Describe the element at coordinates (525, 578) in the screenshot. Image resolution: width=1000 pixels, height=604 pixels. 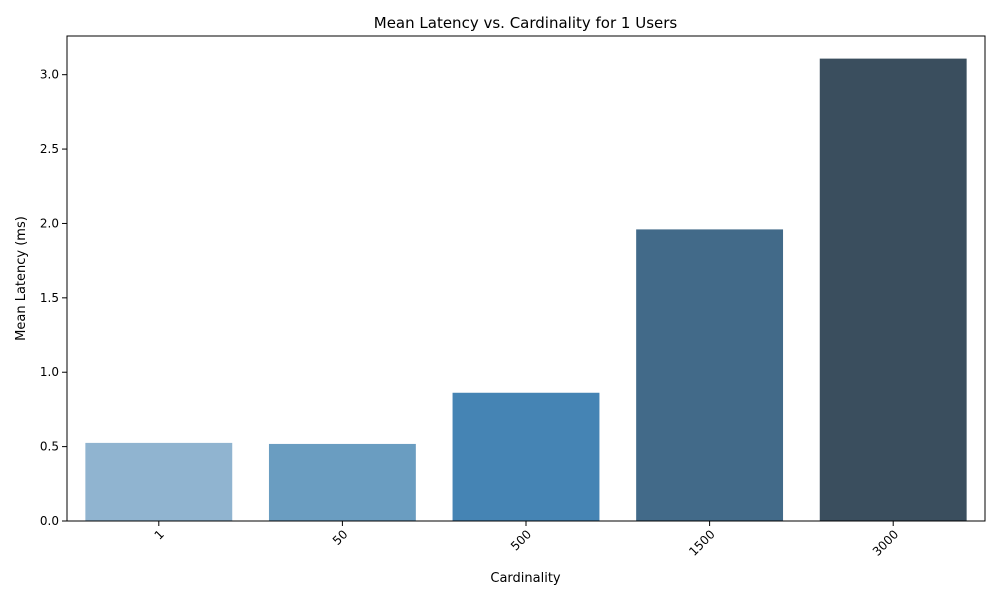
I see `x-axis-label: Cardinality` at that location.